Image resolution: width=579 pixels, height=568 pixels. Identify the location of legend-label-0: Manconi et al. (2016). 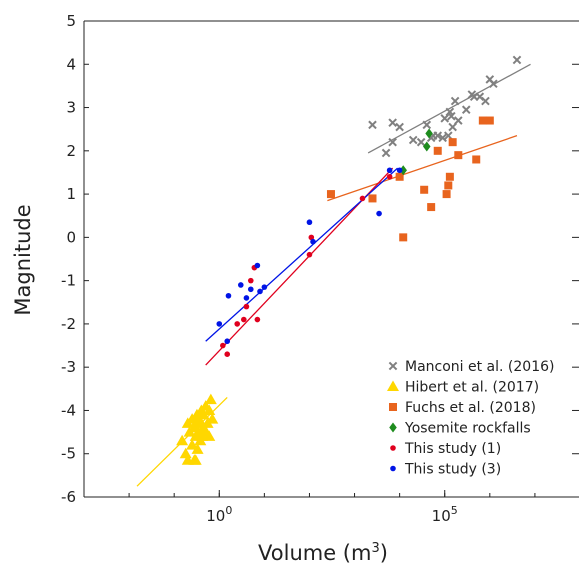
(479, 367).